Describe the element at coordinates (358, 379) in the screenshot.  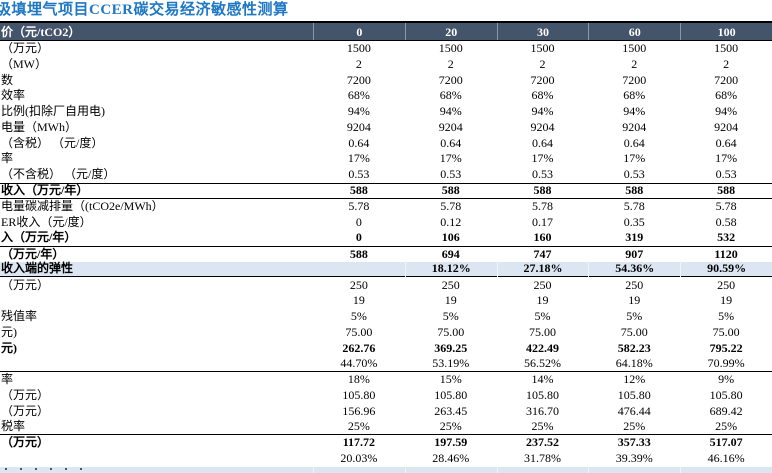
I see `cell-value: 18%` at that location.